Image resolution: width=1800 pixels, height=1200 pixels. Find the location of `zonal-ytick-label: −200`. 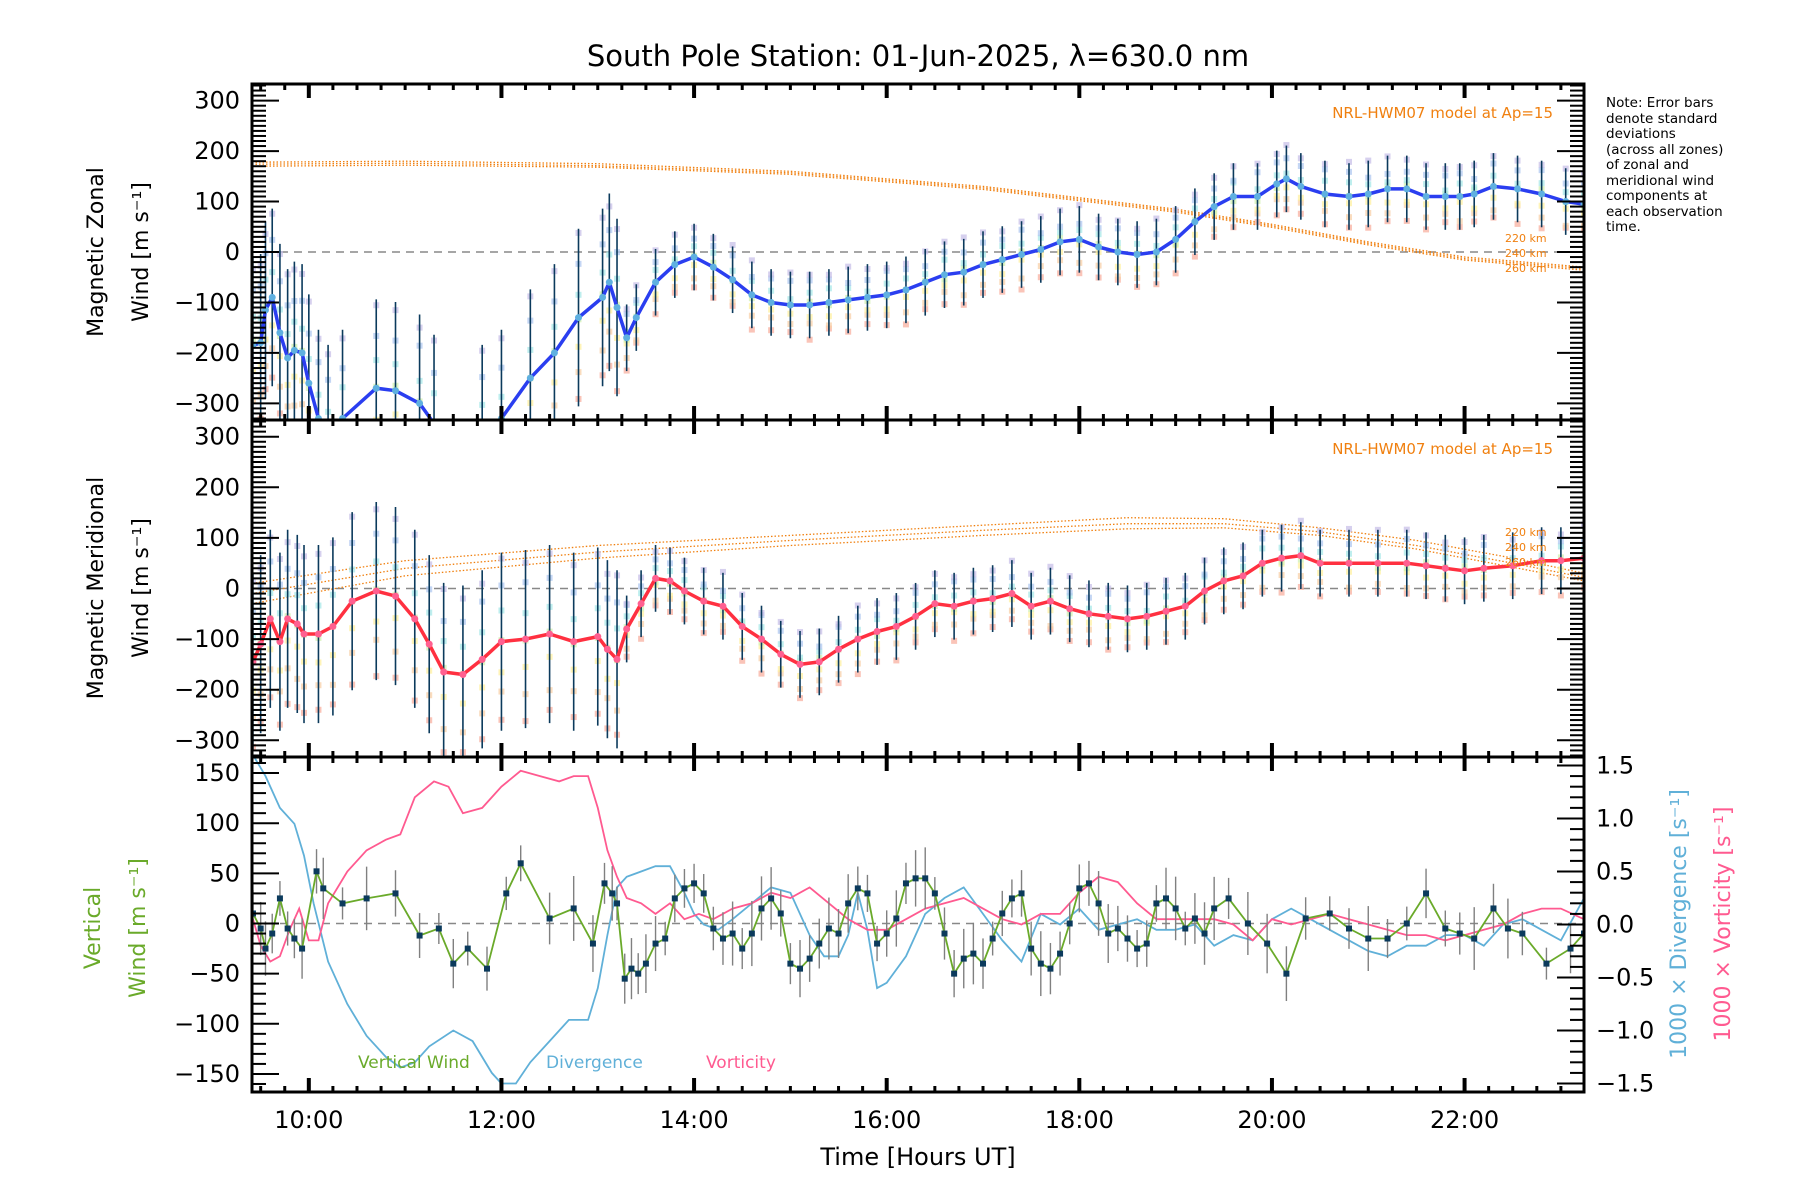

zonal-ytick-label: −200 is located at coordinates (207, 353).